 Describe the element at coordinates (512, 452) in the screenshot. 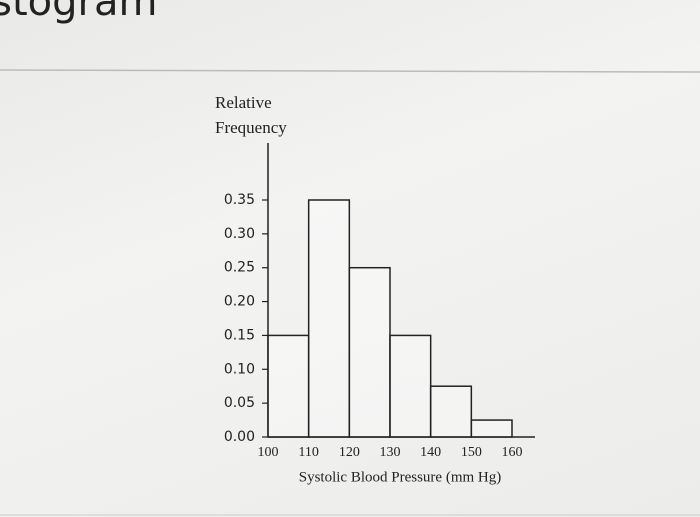

I see `x-tick-label: 160` at that location.